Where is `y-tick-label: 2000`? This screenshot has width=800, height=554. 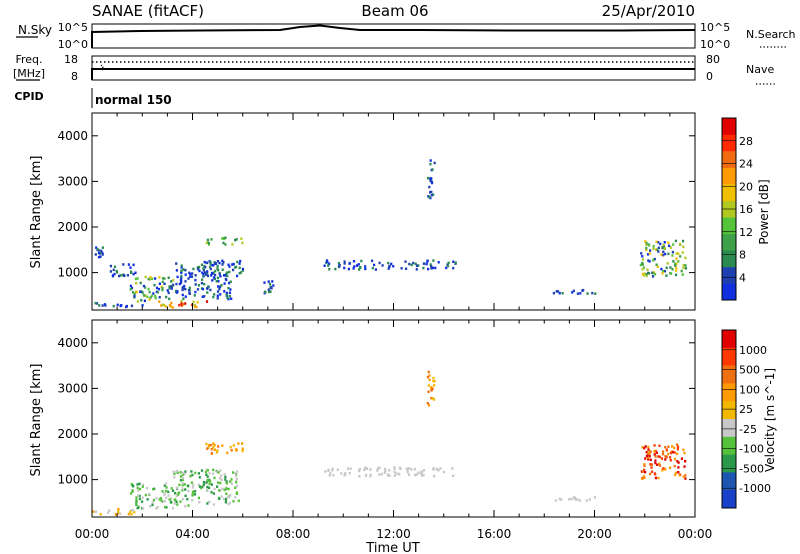 y-tick-label: 2000 is located at coordinates (72, 227).